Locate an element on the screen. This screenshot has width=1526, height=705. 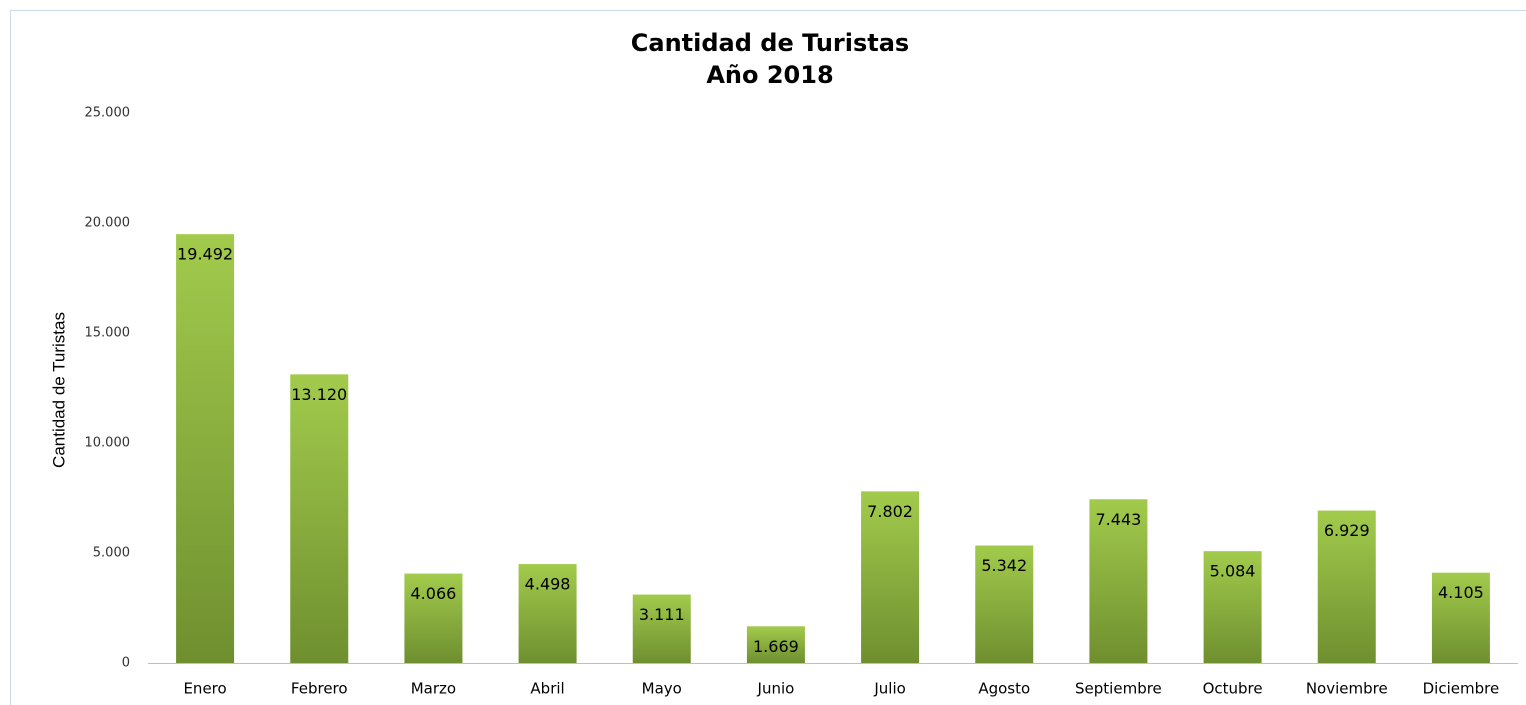
x-tick-label: Julio is located at coordinates (889, 689).